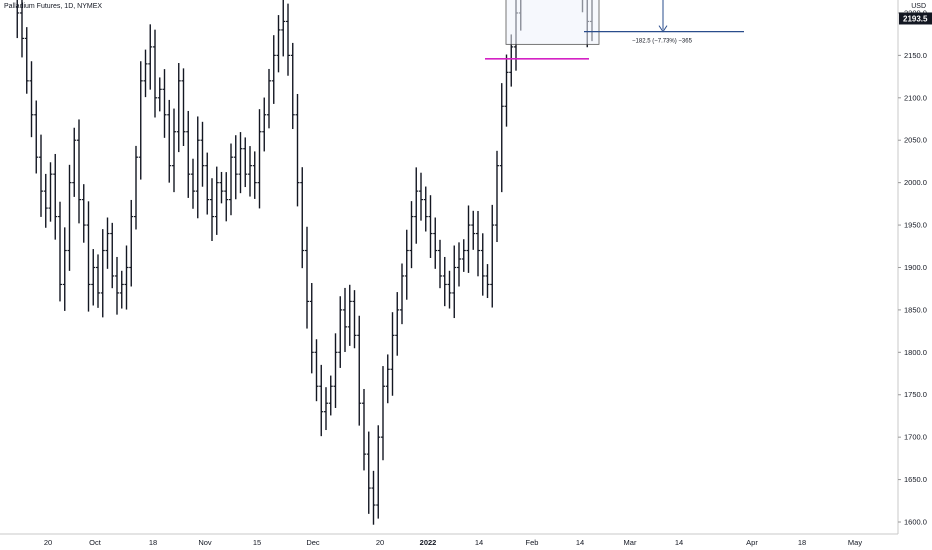  Describe the element at coordinates (532, 542) in the screenshot. I see `time-tick-label: Feb` at that location.